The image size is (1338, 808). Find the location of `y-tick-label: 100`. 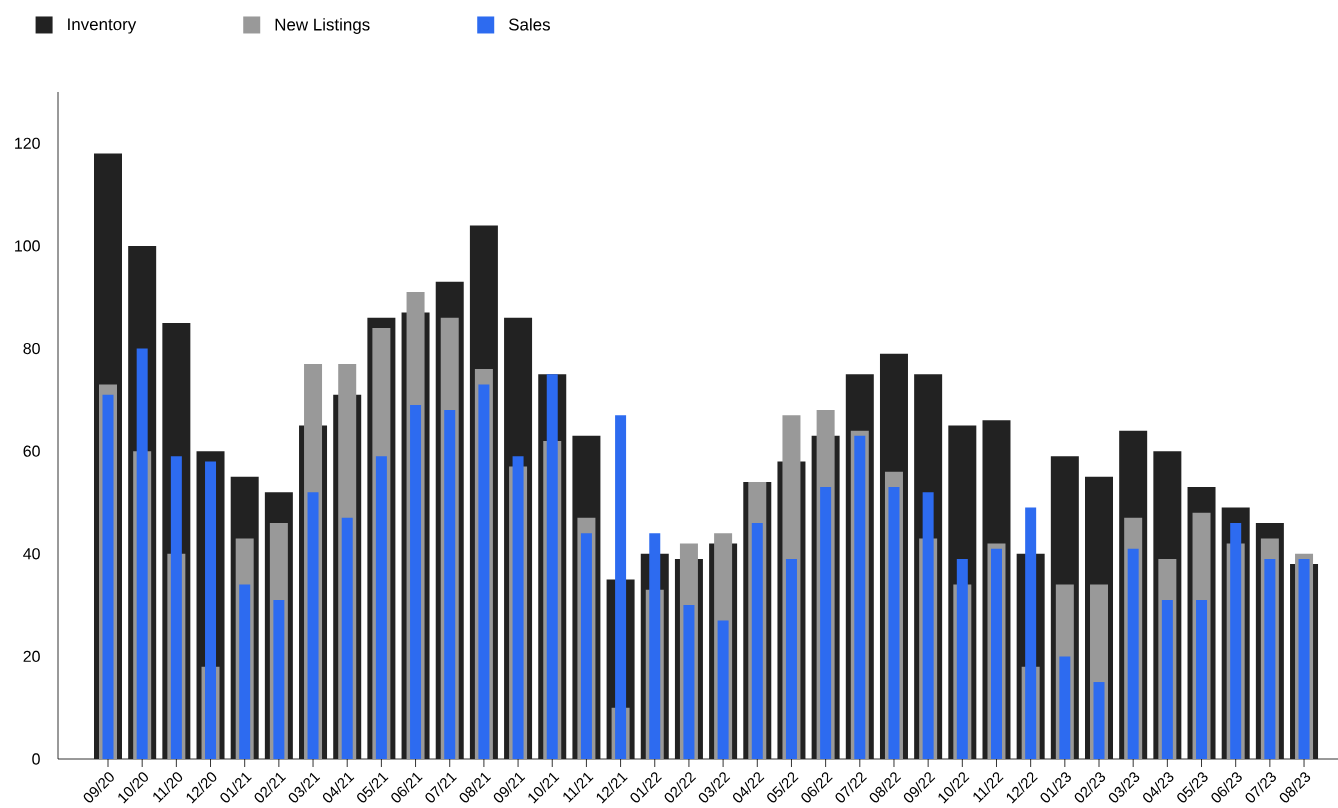

y-tick-label: 100 is located at coordinates (27, 246).